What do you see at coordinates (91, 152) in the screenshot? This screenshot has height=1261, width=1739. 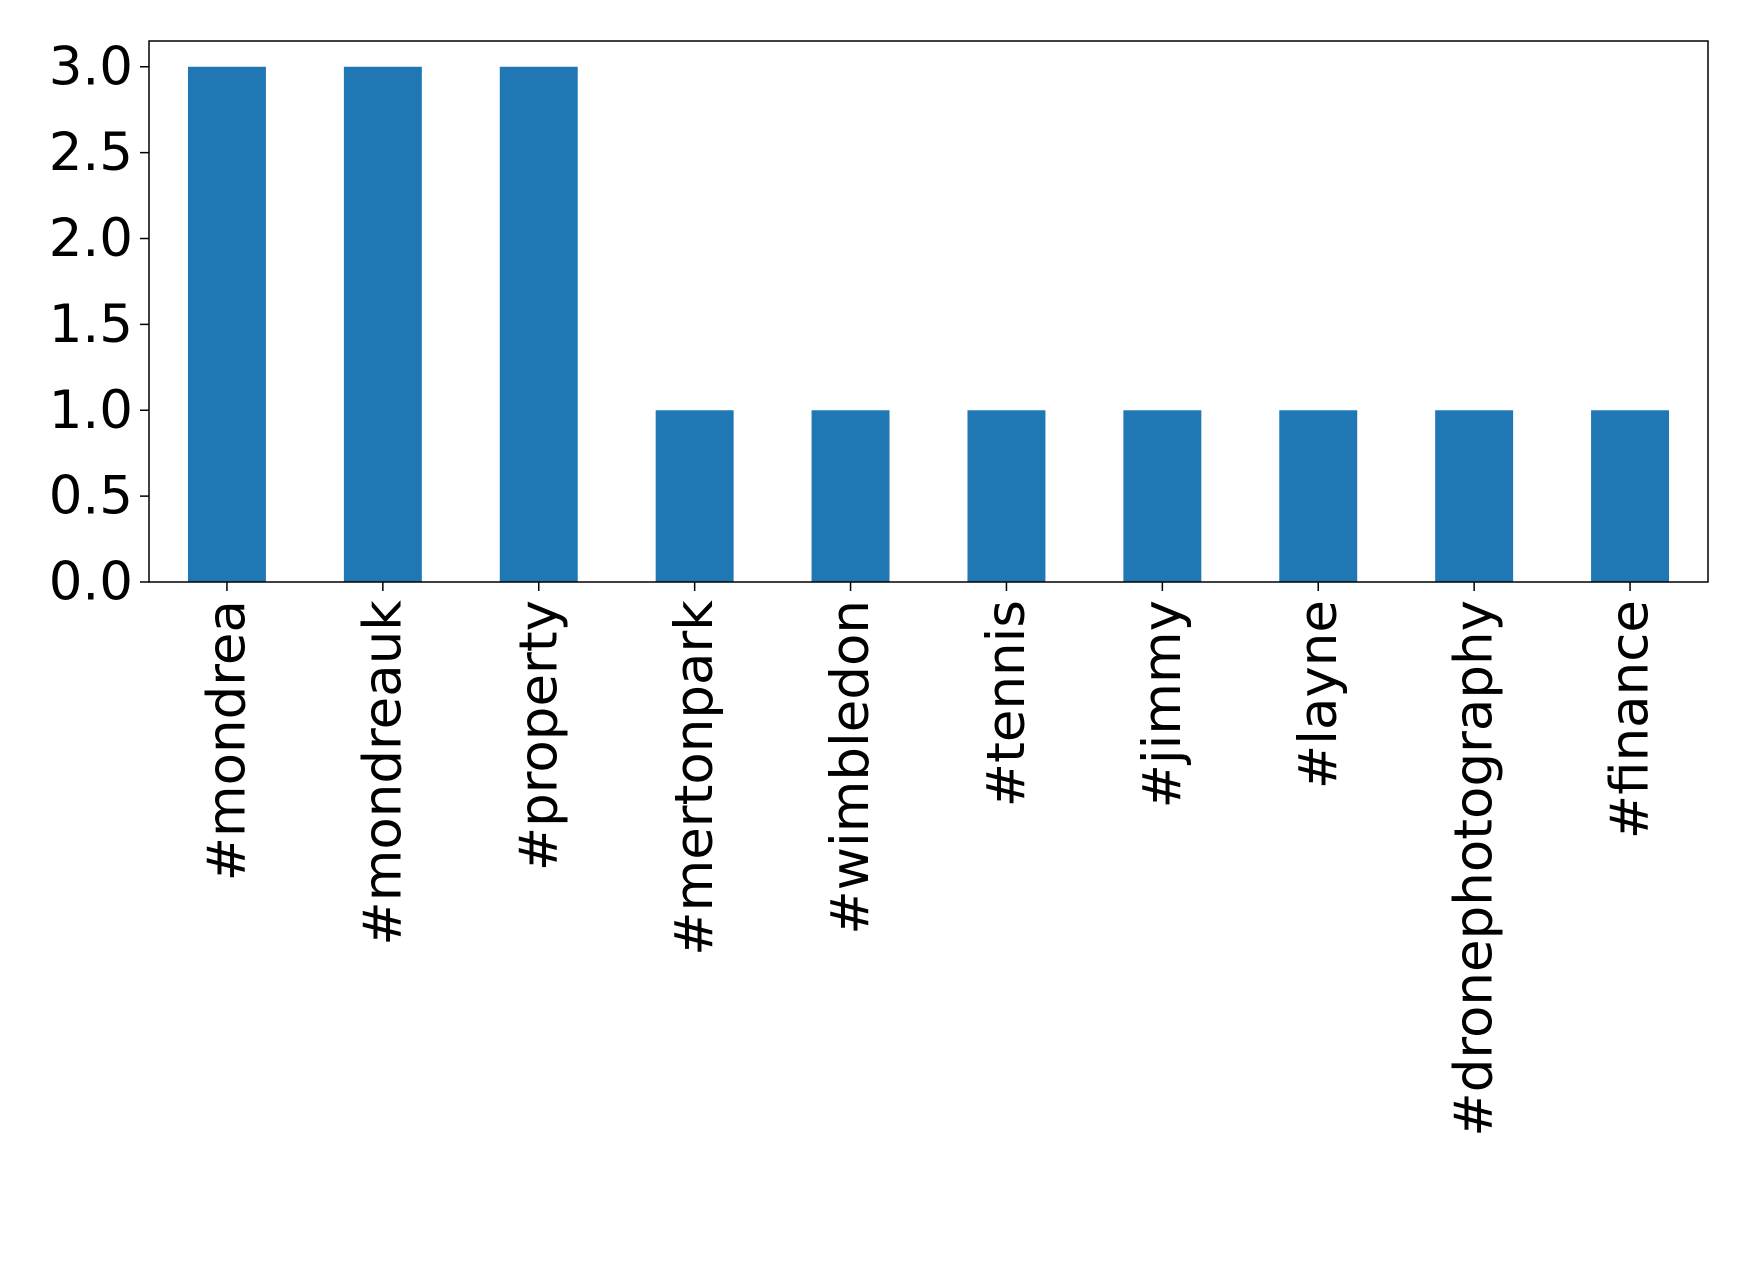 I see `y-tick-label: 2.5` at bounding box center [91, 152].